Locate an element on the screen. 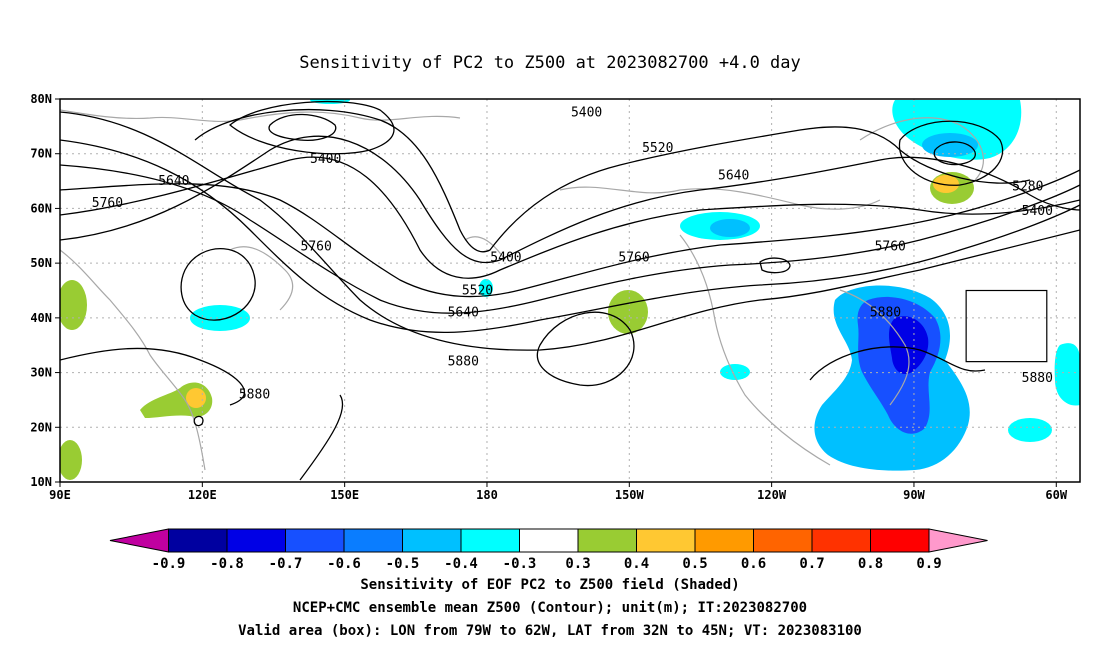 Image resolution: width=1100 pixels, height=650 pixels. cyan-patch-tropical-atlantic is located at coordinates (1030, 430).